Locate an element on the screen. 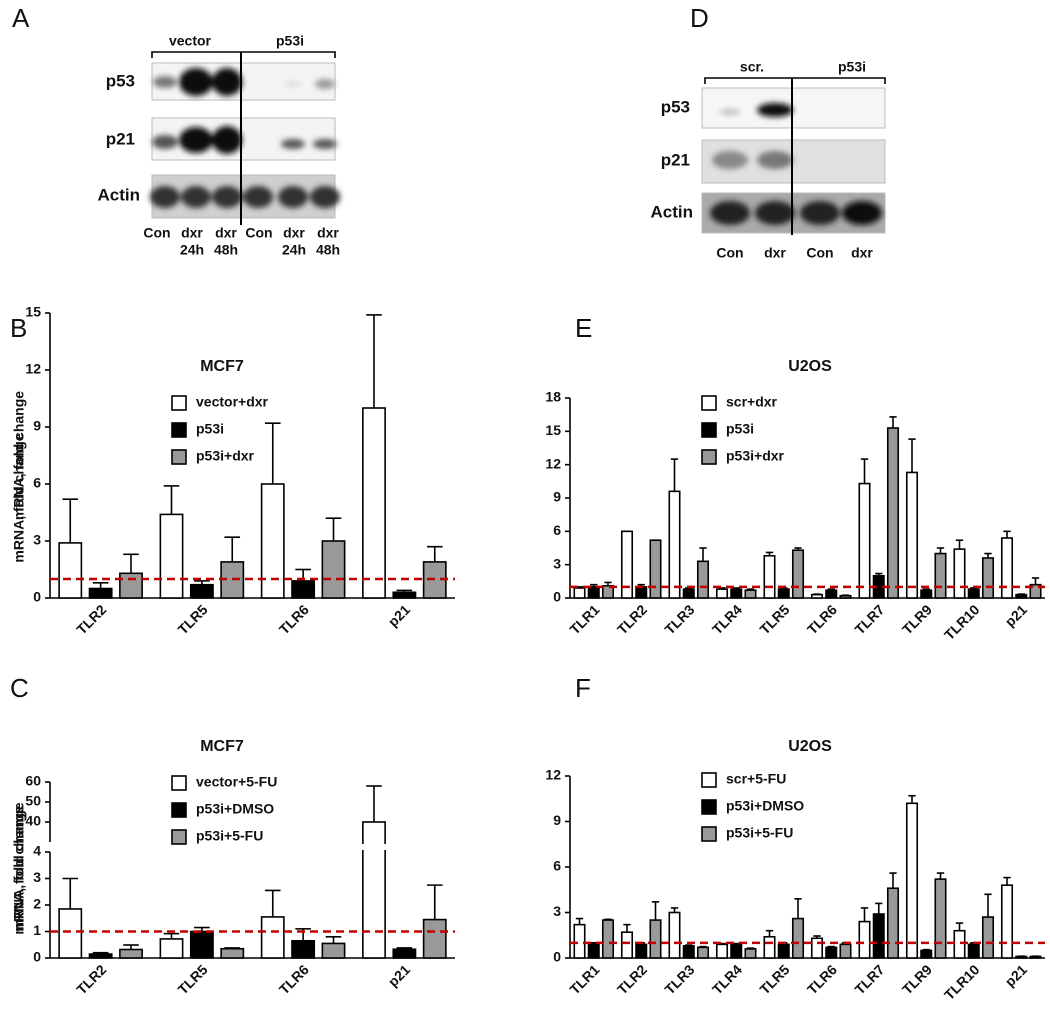 The width and height of the screenshot is (1050, 1029). lane-label: Con is located at coordinates (729, 253).